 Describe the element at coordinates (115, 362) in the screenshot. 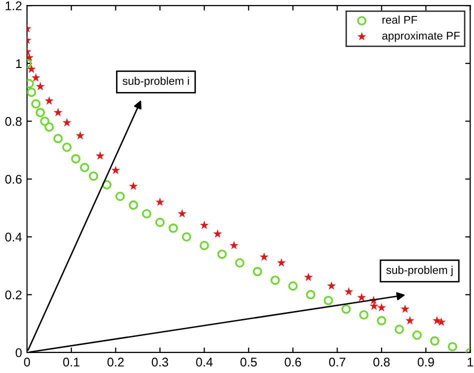

I see `x-tick-label: 0.2` at that location.